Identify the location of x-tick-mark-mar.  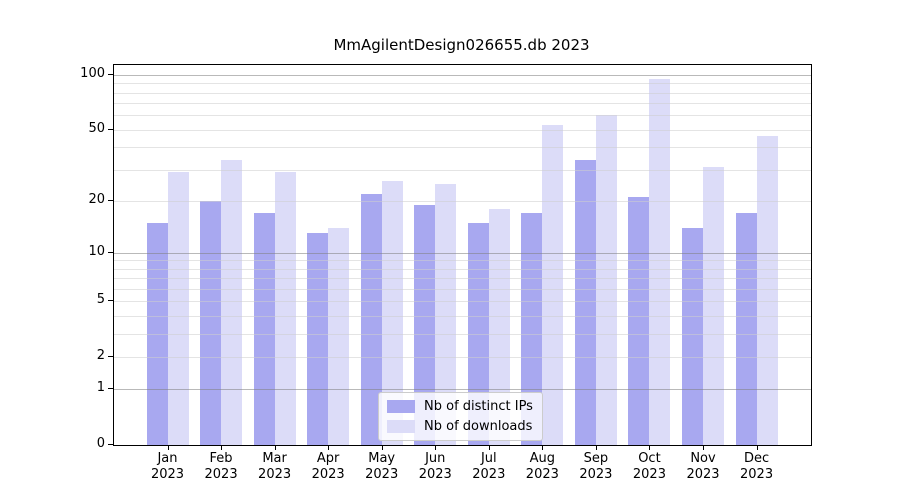
(275, 447).